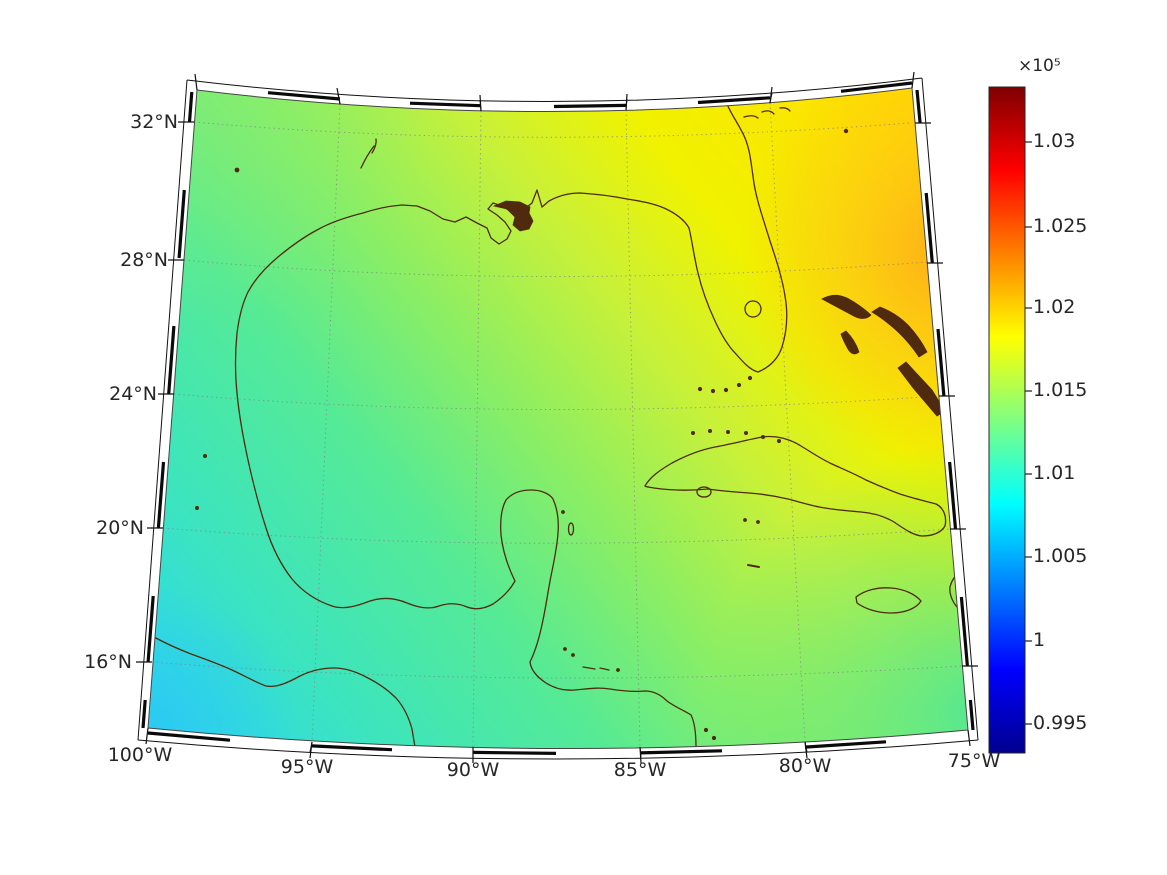  I want to click on lat-tick-label-20n: 20°N, so click(120, 528).